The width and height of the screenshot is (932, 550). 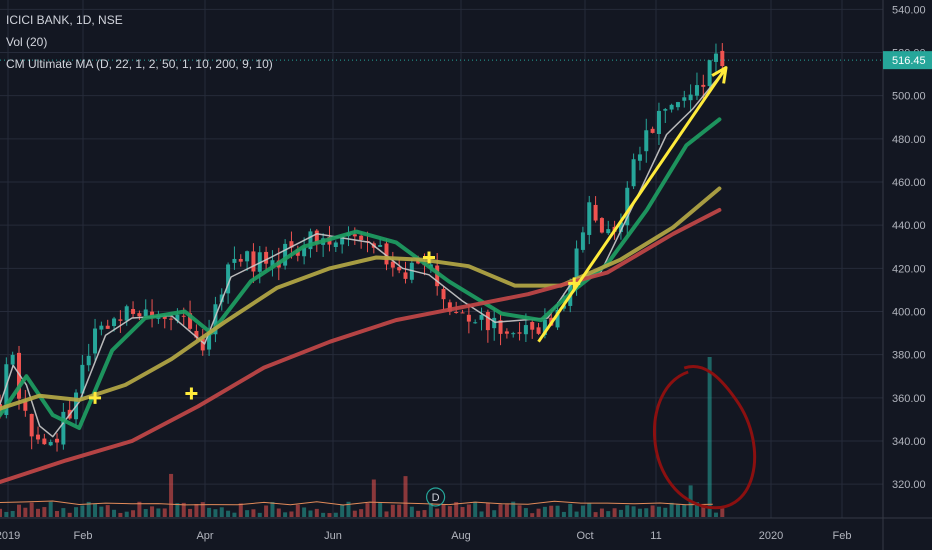 I want to click on y-tick-label: 500.00, so click(x=909, y=97).